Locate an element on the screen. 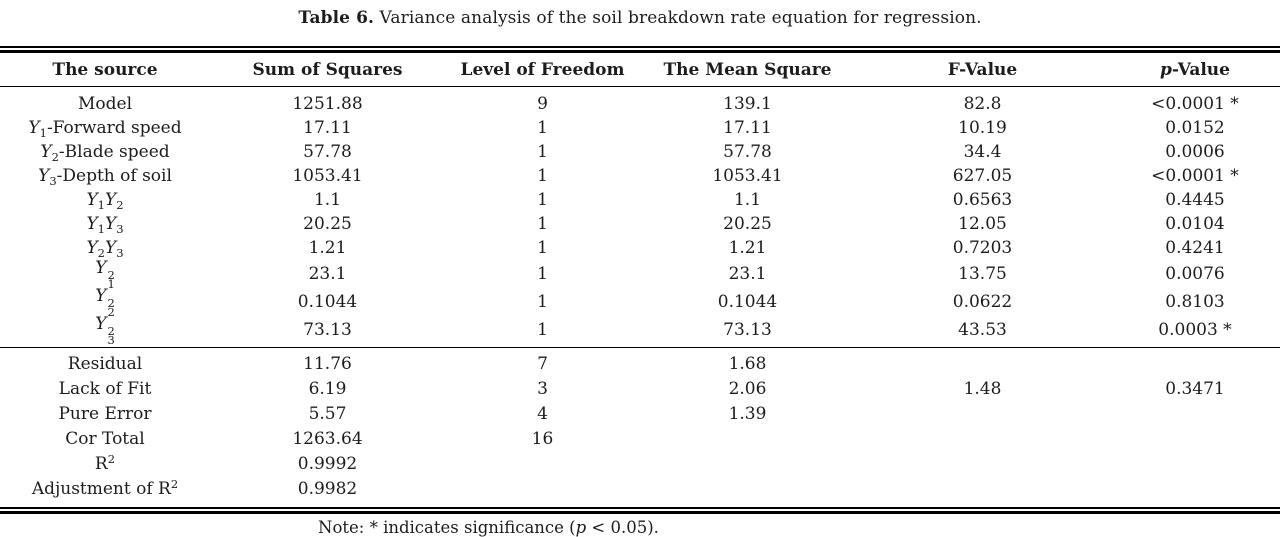 This screenshot has width=1280, height=537. value-cell: 0.0152 is located at coordinates (1195, 127).